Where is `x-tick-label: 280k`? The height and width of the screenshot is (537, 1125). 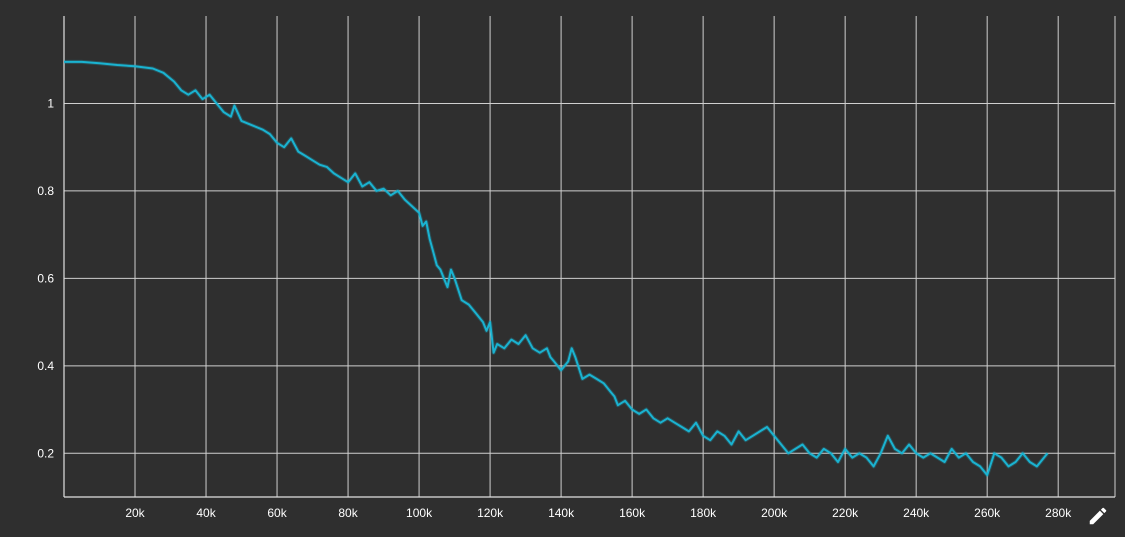
x-tick-label: 280k is located at coordinates (1058, 513).